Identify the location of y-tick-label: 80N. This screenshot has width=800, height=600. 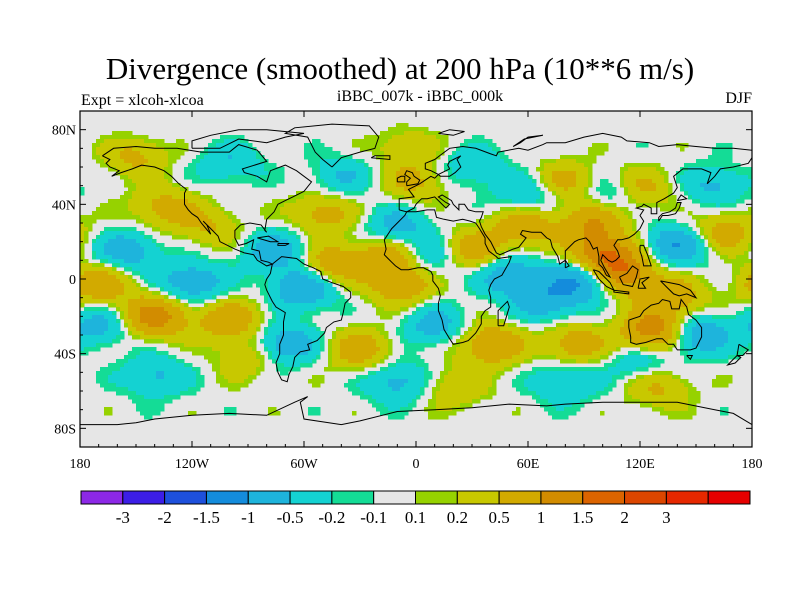
(64, 131).